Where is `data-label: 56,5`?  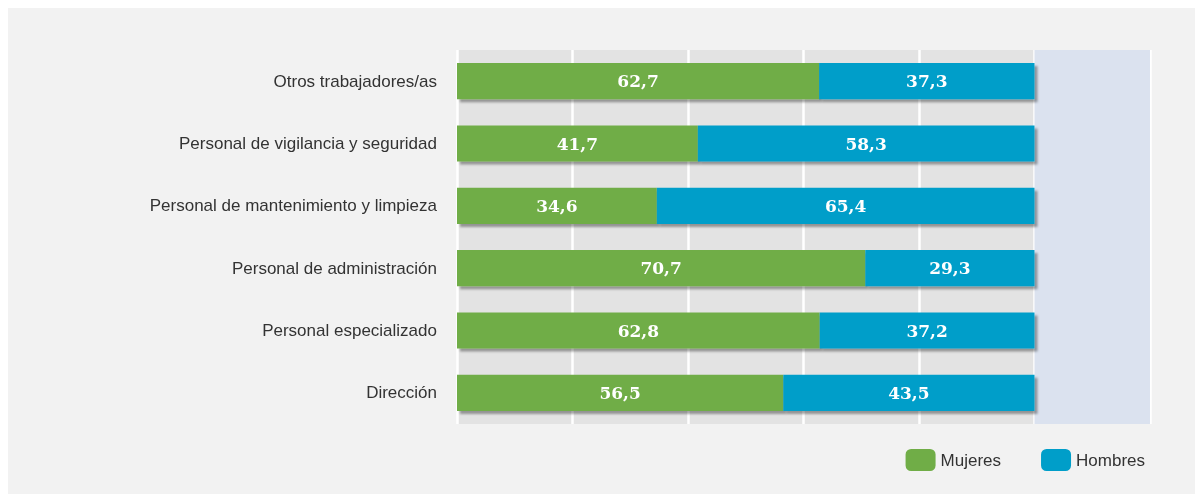
data-label: 56,5 is located at coordinates (620, 392).